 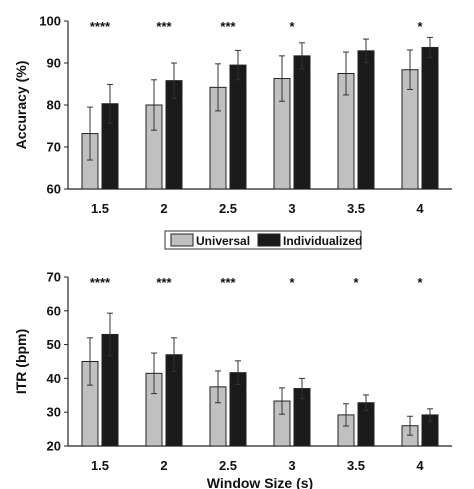 I want to click on legend-label-universal: Universal, so click(x=223, y=241).